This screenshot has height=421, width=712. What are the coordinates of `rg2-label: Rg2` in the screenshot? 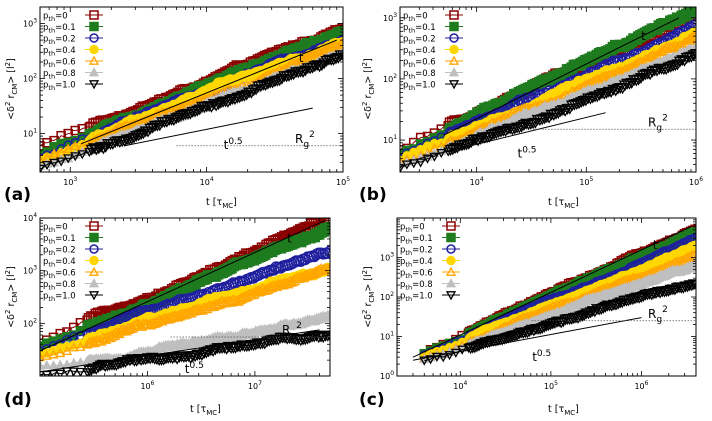 It's located at (305, 140).